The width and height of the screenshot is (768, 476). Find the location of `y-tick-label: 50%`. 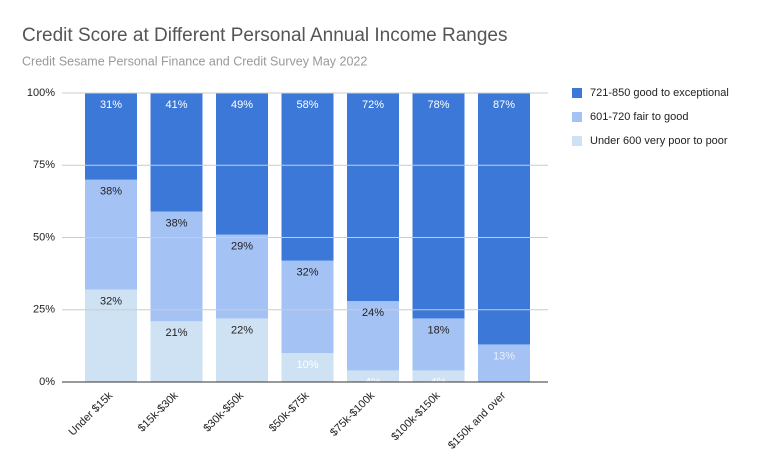

y-tick-label: 50% is located at coordinates (44, 237).